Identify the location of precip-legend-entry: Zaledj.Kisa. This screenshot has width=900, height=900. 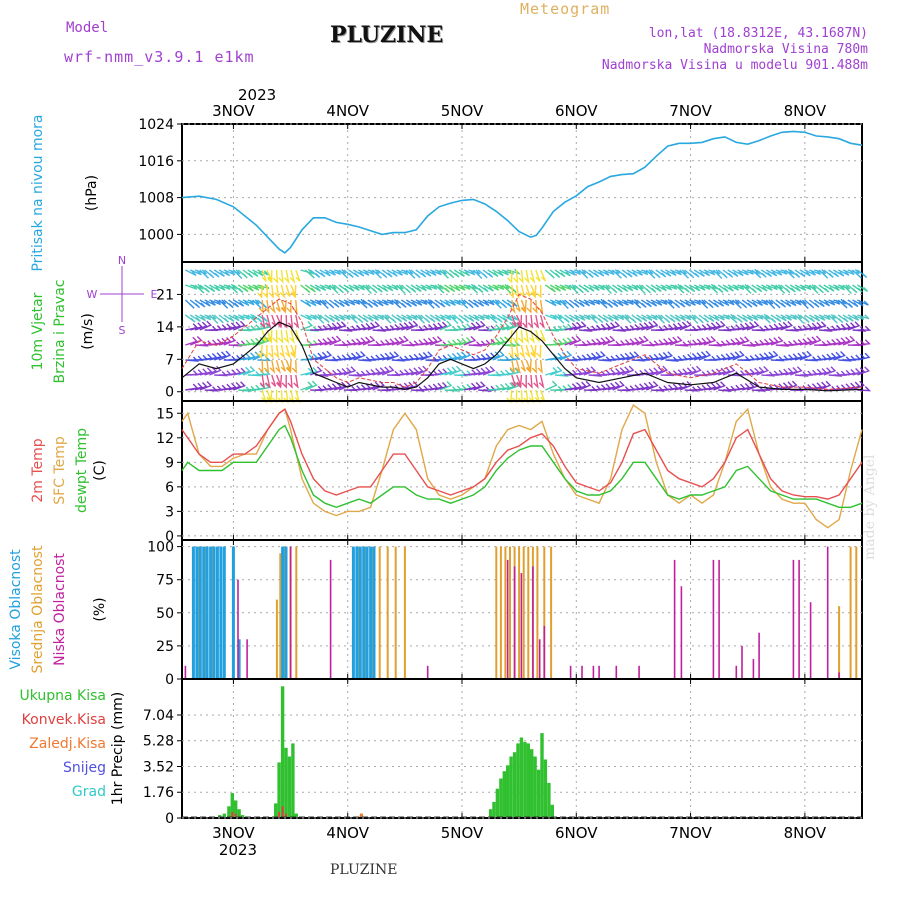
(67, 744).